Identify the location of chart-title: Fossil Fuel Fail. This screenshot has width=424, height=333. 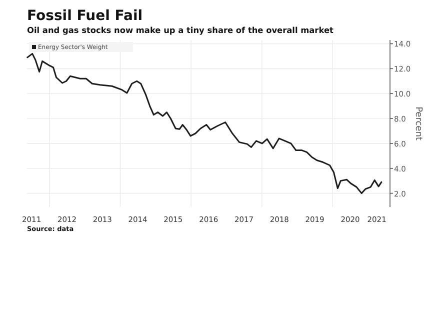
(85, 16).